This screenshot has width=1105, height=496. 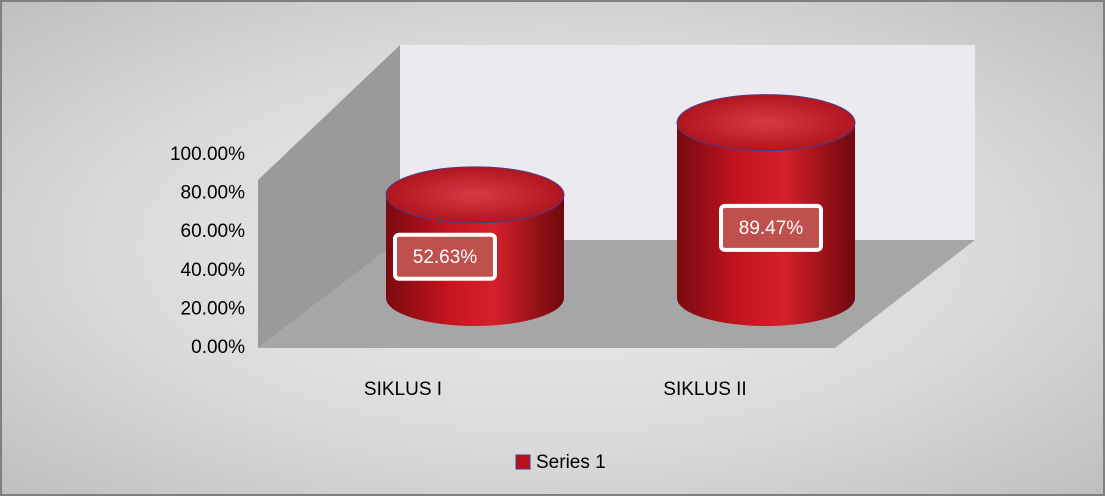 I want to click on data-label: 52.63%, so click(x=445, y=257).